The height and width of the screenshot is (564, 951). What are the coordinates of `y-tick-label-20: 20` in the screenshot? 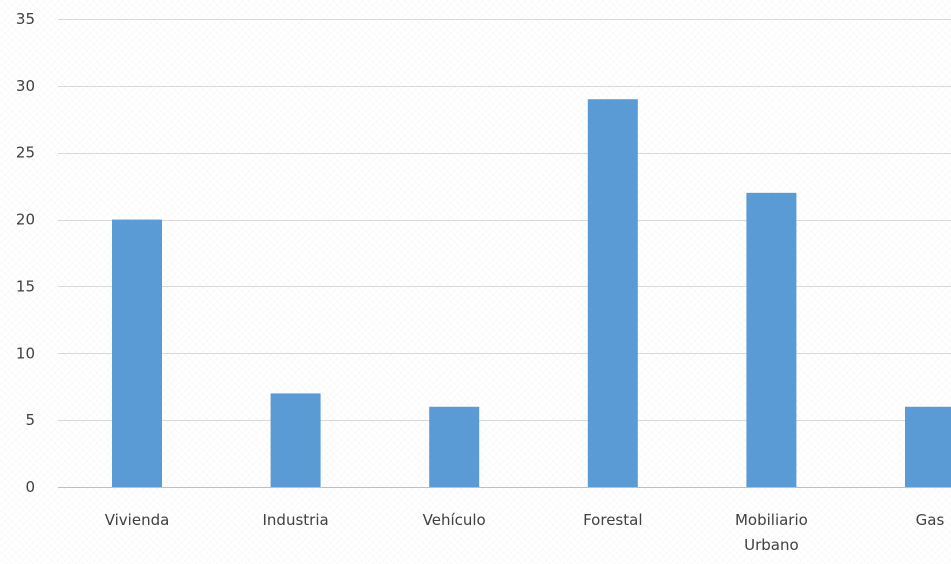 It's located at (25, 220).